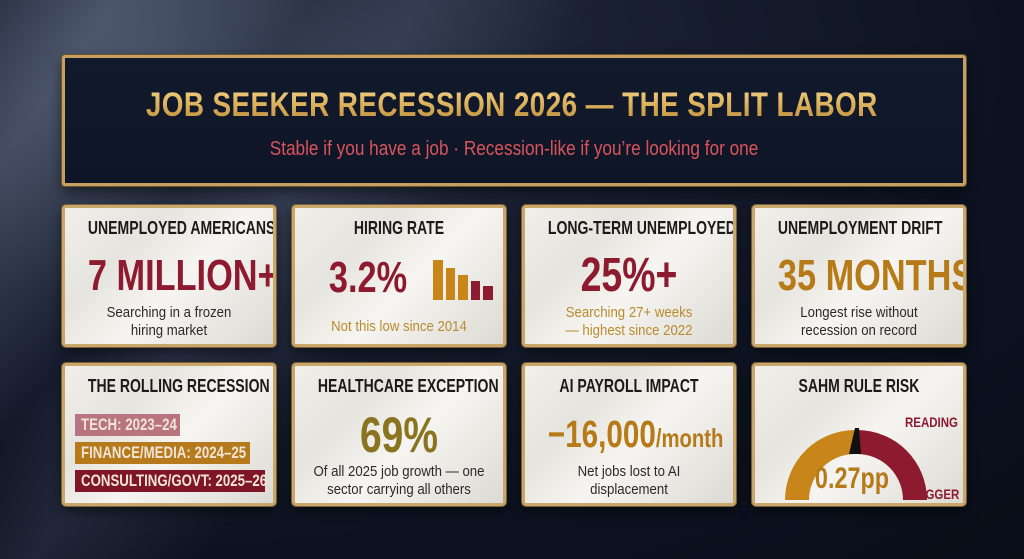 The height and width of the screenshot is (559, 1024). Describe the element at coordinates (852, 478) in the screenshot. I see `card-value: 0.27pp` at that location.